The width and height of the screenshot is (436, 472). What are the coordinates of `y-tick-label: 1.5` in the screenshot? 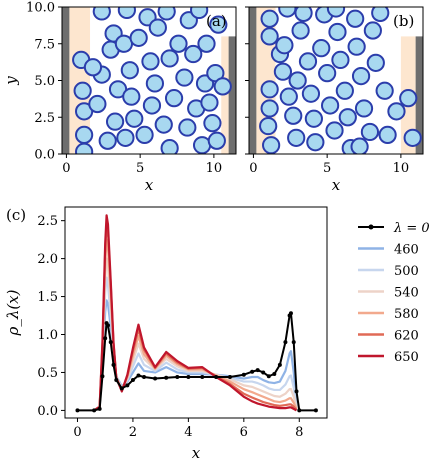 It's located at (47, 297).